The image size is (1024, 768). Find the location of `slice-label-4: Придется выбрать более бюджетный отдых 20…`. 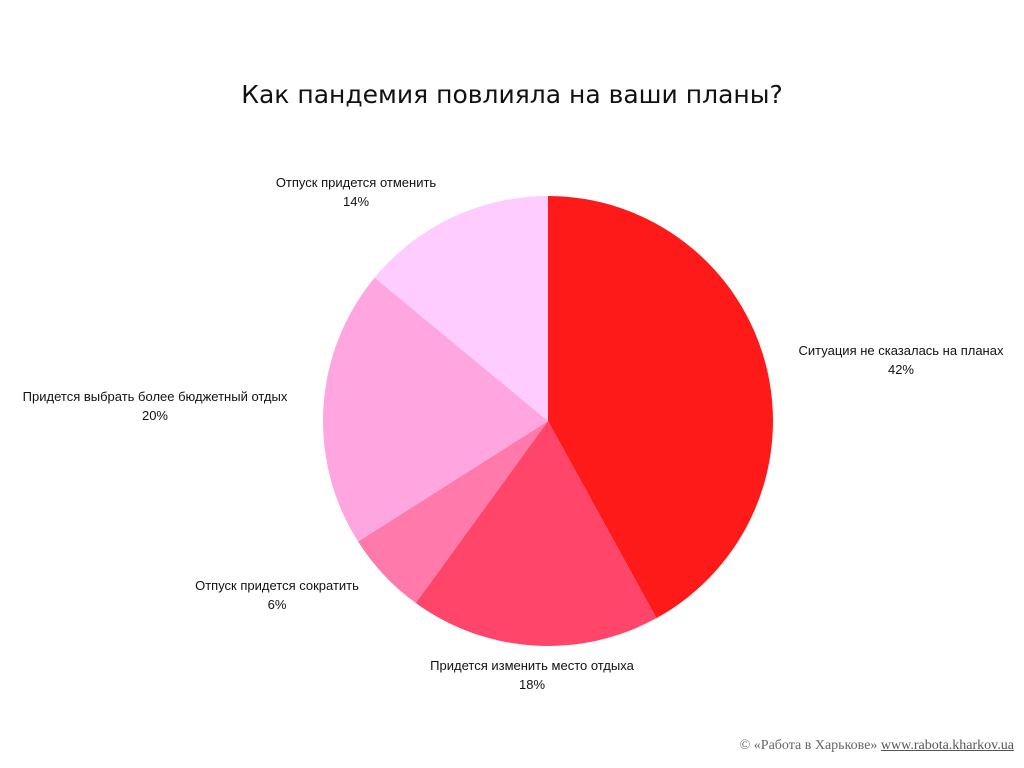

slice-label-4: Придется выбрать более бюджетный отдых 20… is located at coordinates (155, 406).